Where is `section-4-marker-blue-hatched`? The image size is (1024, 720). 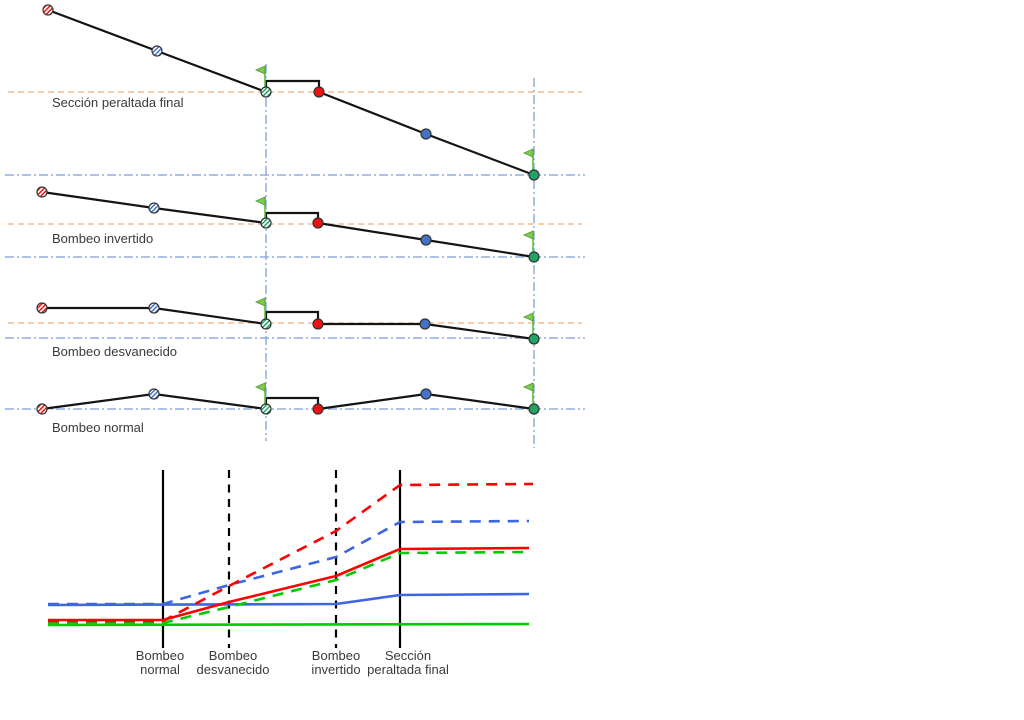
section-4-marker-blue-hatched is located at coordinates (154, 394).